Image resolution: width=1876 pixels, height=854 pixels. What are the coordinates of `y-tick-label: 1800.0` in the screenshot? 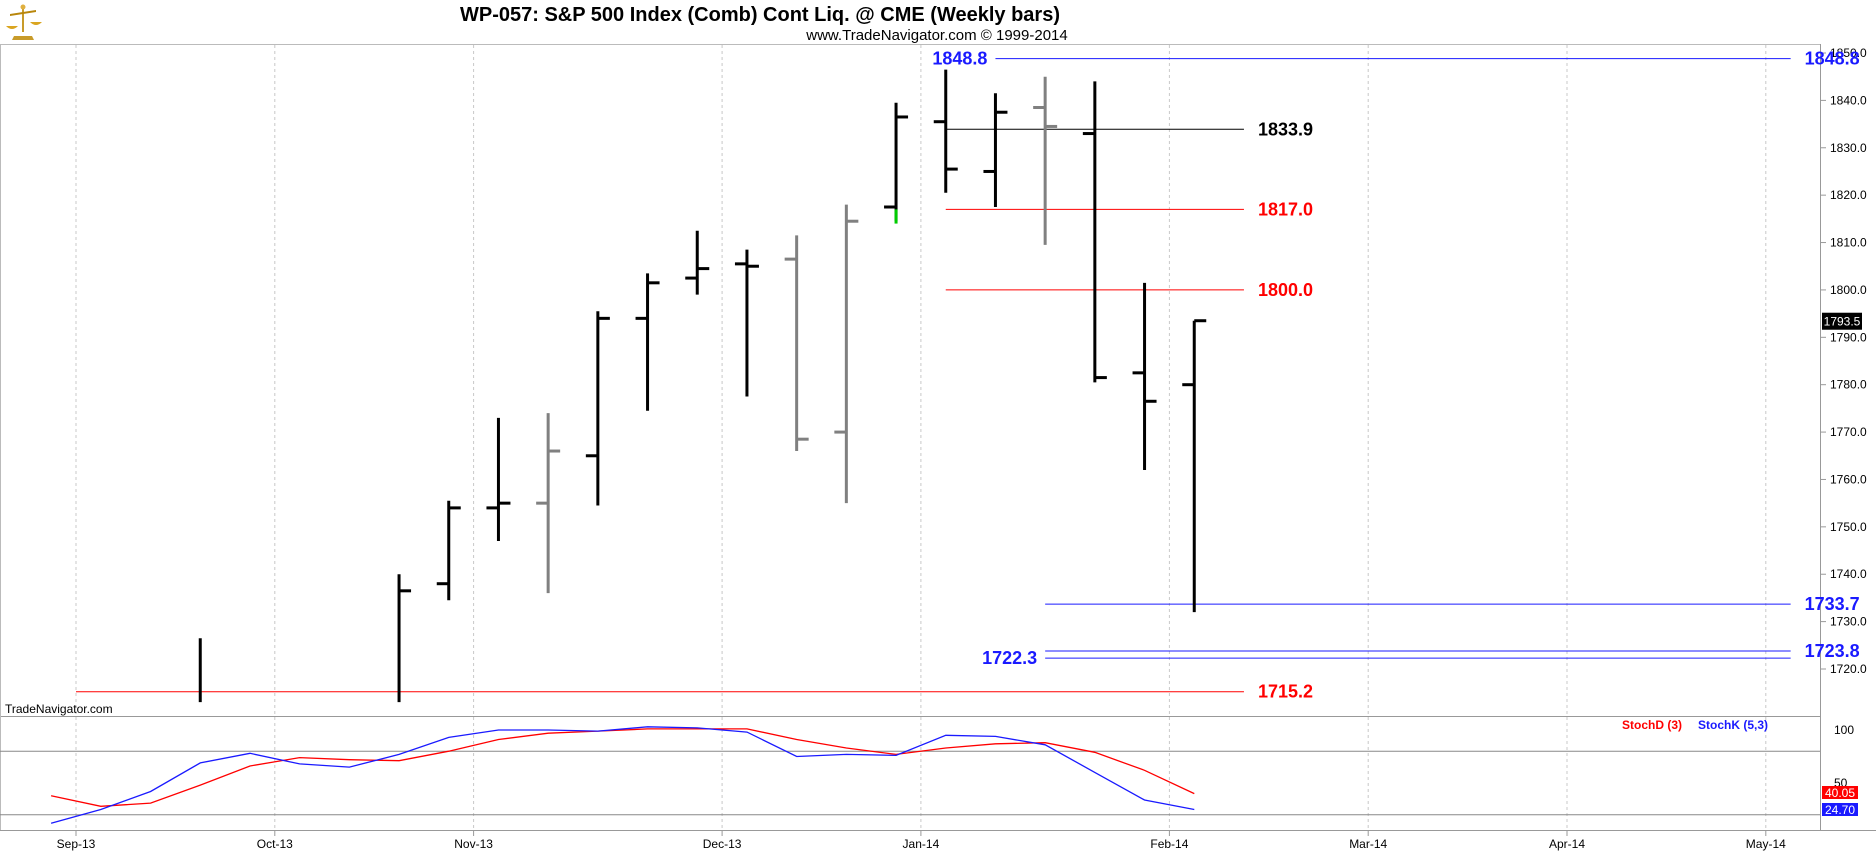 It's located at (1848, 290).